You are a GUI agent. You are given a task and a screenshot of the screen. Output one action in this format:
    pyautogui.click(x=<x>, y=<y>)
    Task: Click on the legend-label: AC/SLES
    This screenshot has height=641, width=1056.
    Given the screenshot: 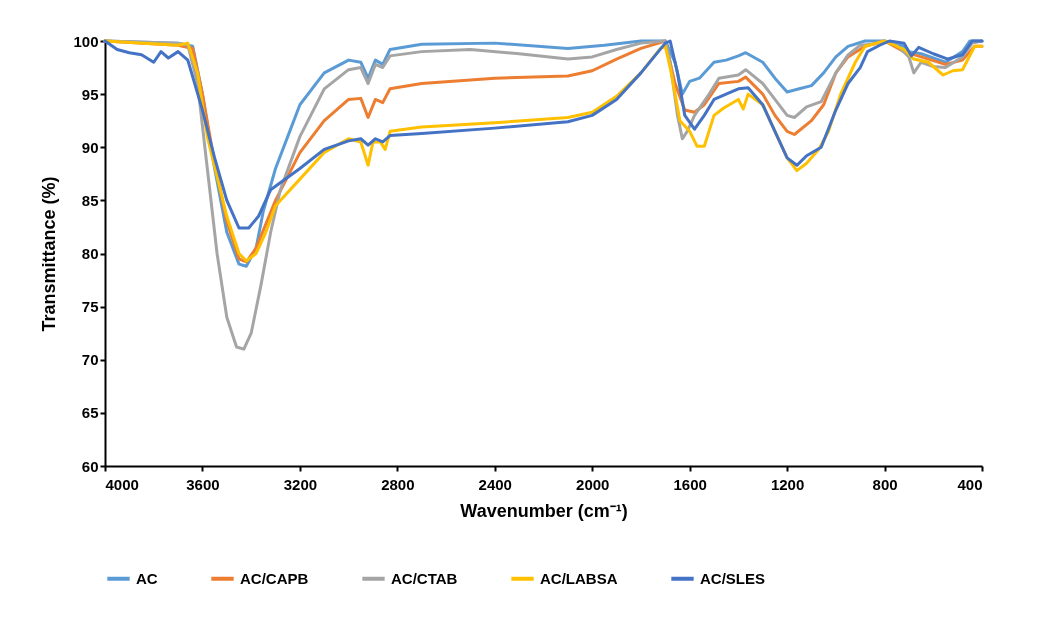 What is the action you would take?
    pyautogui.click(x=733, y=578)
    